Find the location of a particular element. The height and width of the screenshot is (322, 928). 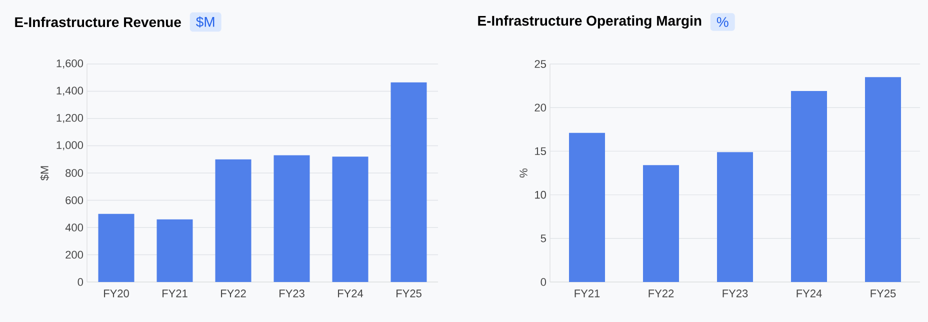

y-tick-label: 600 is located at coordinates (75, 200).